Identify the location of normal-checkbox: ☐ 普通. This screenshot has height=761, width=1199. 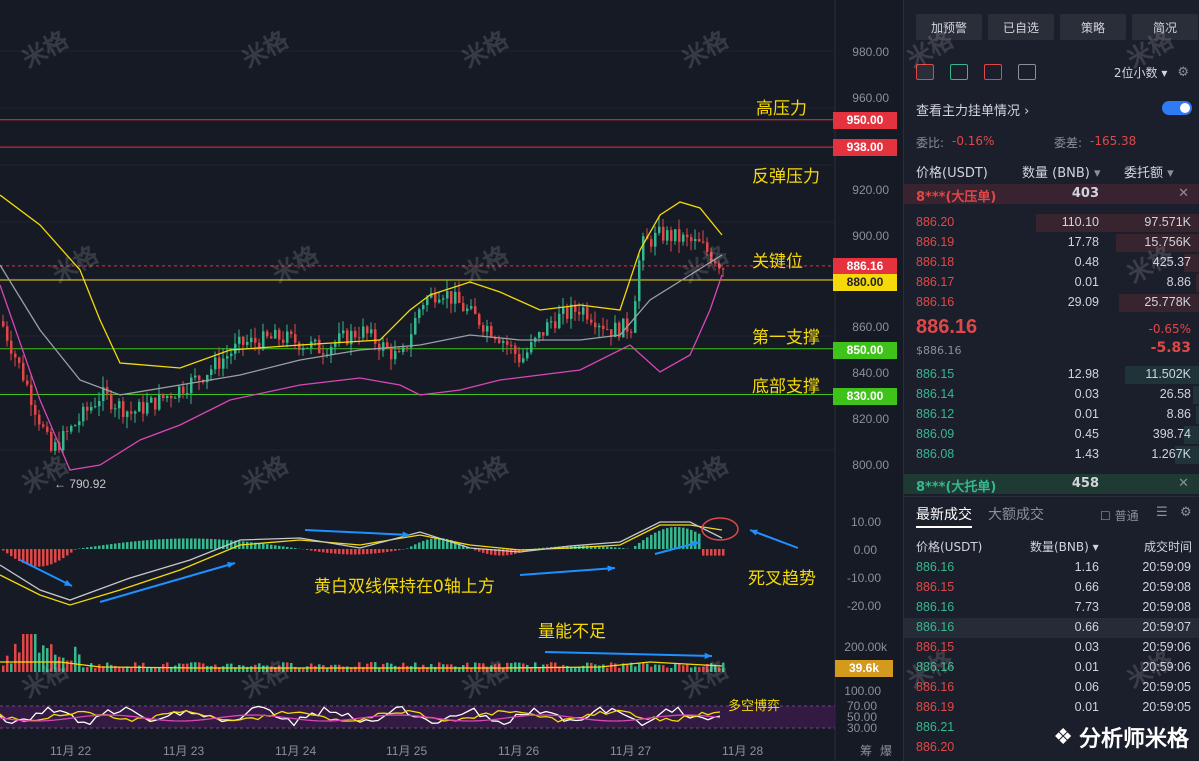
(1119, 515).